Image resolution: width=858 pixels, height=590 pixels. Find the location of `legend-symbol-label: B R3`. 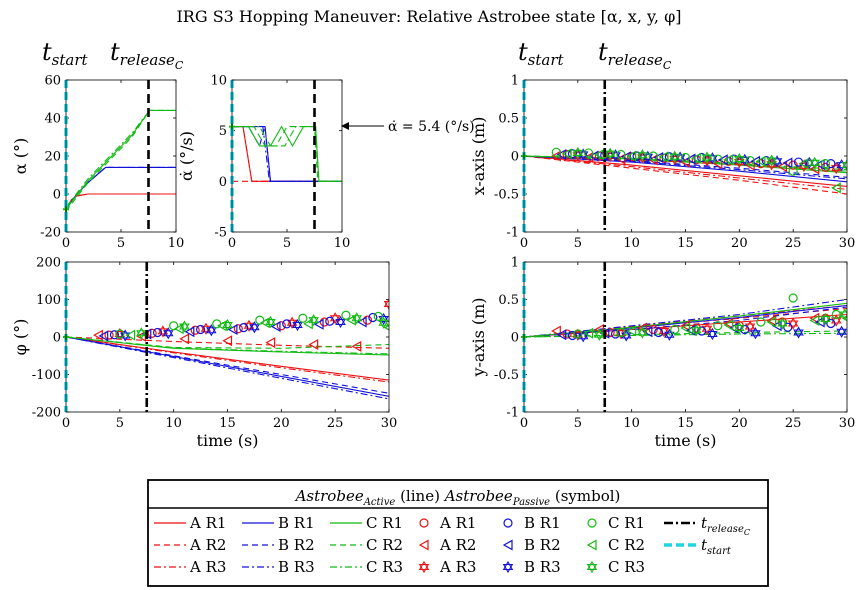

legend-symbol-label: B R3 is located at coordinates (542, 567).